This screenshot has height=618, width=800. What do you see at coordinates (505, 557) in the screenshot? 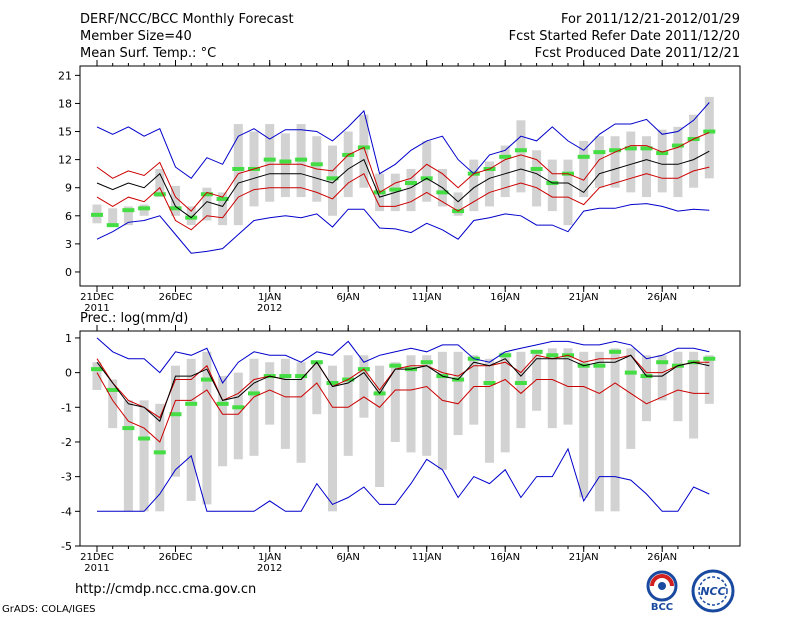
I see `x-tick-label: 16JAN` at bounding box center [505, 557].